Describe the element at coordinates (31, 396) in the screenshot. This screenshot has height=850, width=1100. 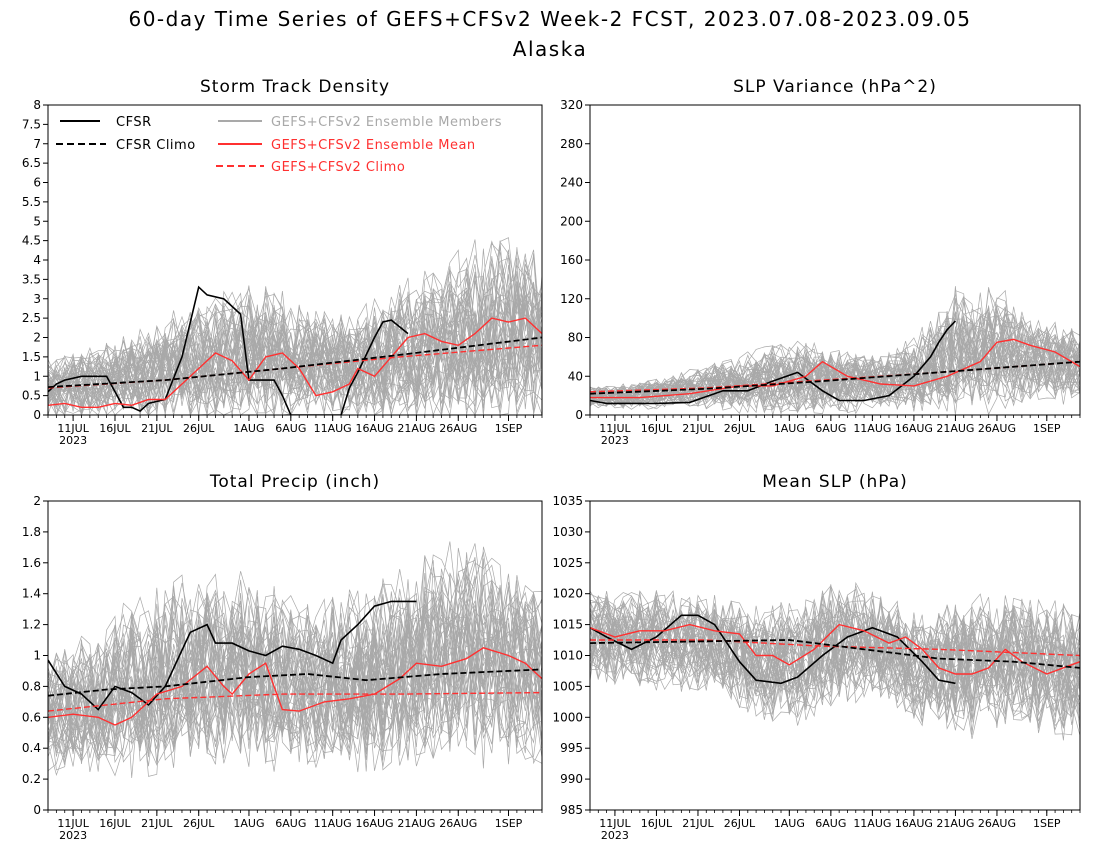
I see `y-tick-label: 0.5` at that location.